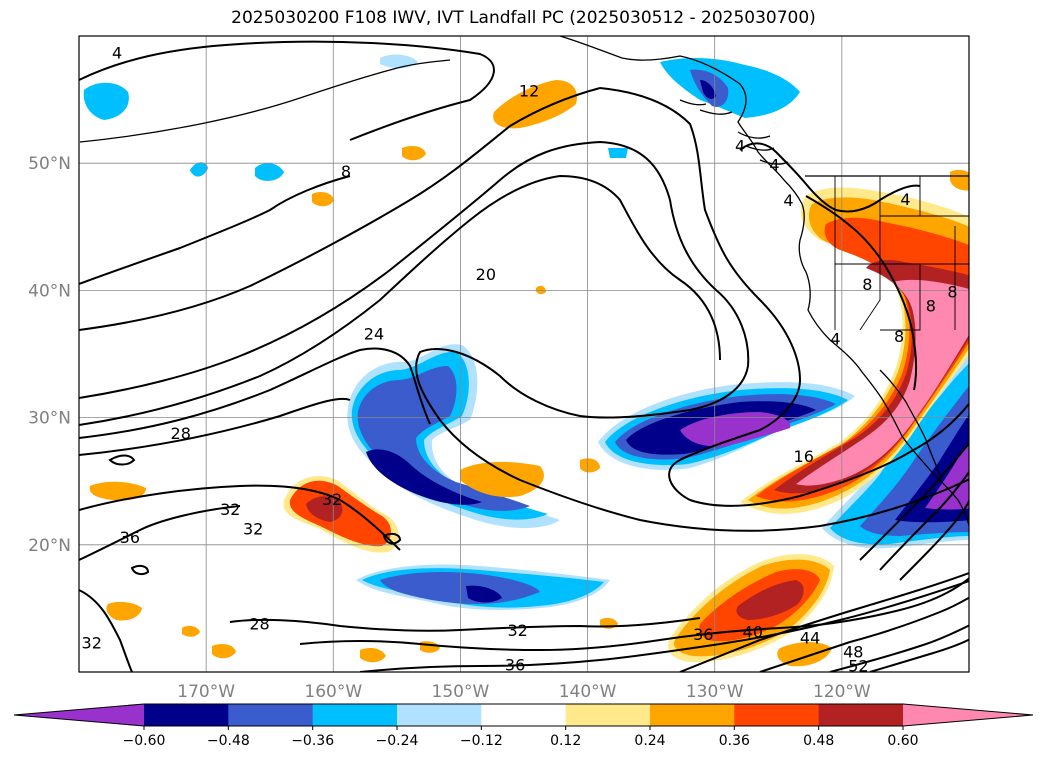  What do you see at coordinates (804, 456) in the screenshot?
I see `contour-label: 16` at bounding box center [804, 456].